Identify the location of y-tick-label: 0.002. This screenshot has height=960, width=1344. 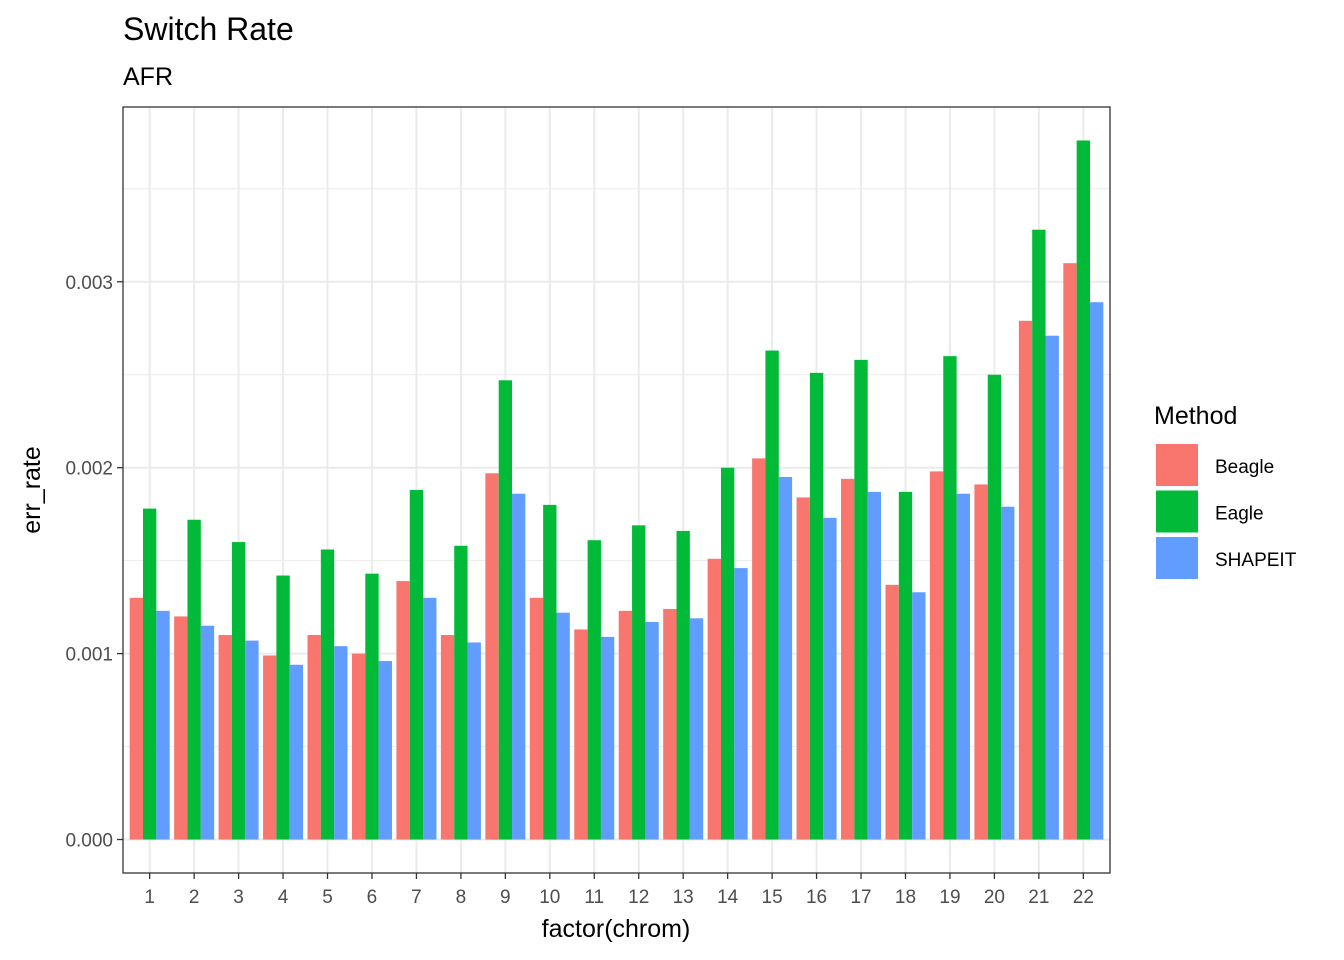
(89, 469).